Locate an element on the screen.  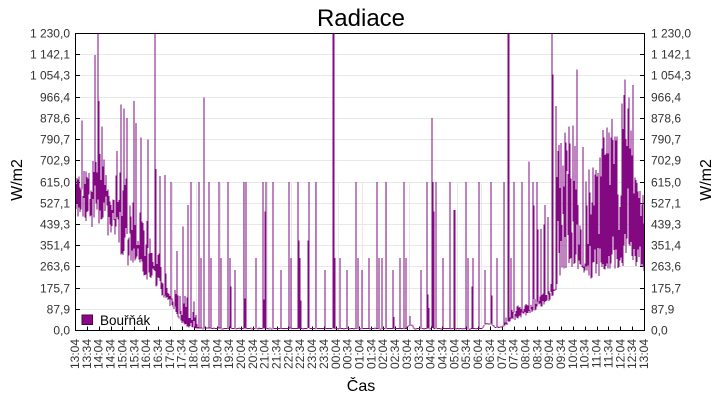
svg-text: 08:04 is located at coordinates (525, 354).